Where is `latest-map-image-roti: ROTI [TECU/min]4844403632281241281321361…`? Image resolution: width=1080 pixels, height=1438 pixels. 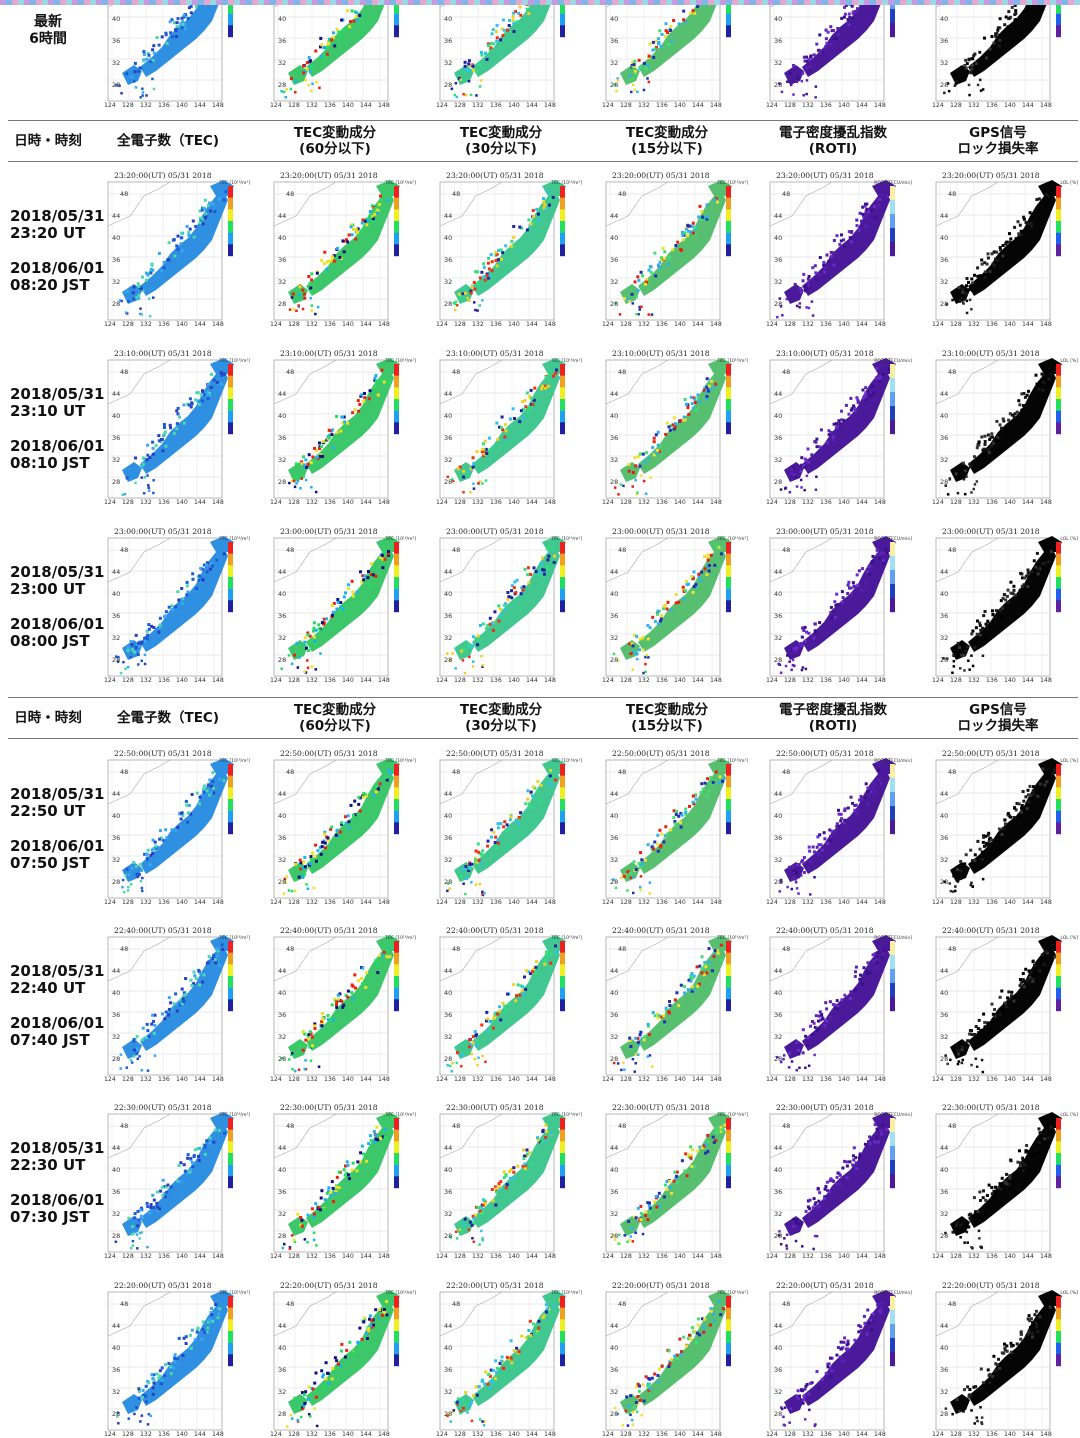 latest-map-image-roti: ROTI [TECU/min]4844403632281241281321361… is located at coordinates (838, 56).